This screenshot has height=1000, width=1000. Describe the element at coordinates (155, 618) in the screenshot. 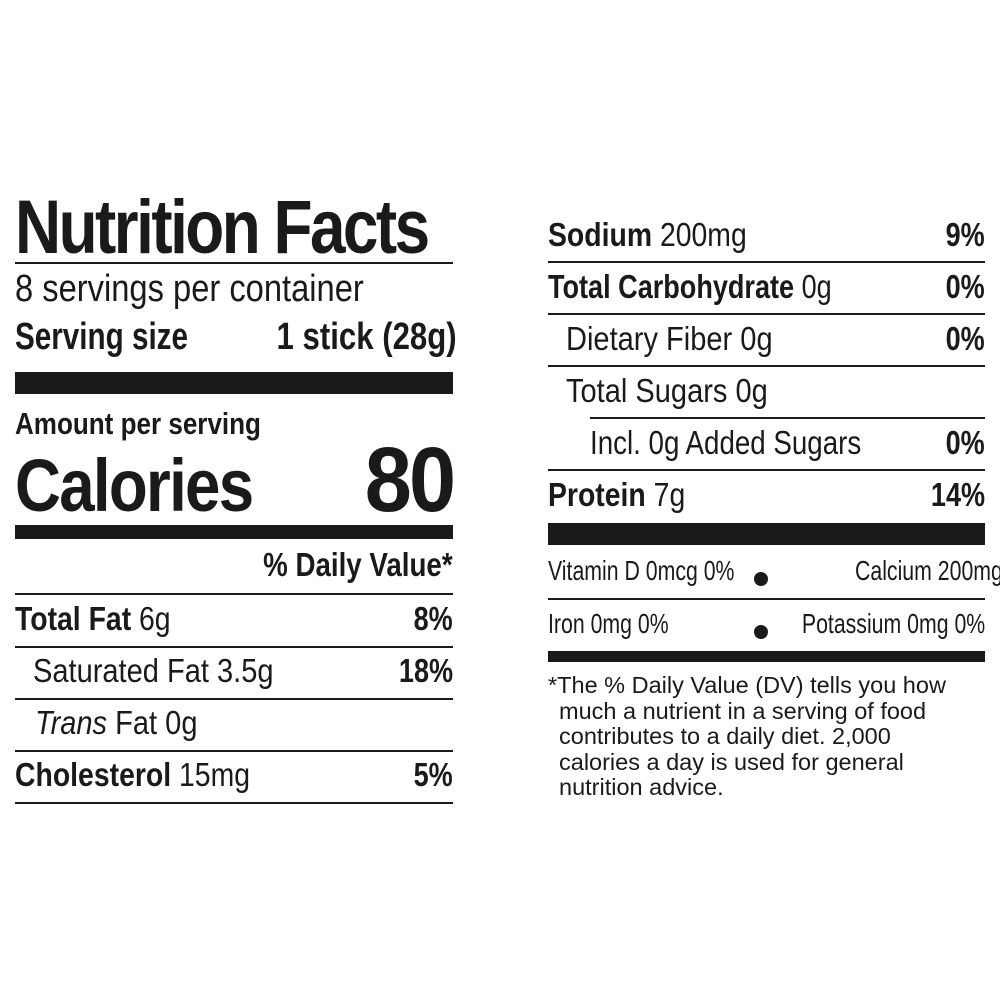

I see `nutrient-amount: 6g` at that location.